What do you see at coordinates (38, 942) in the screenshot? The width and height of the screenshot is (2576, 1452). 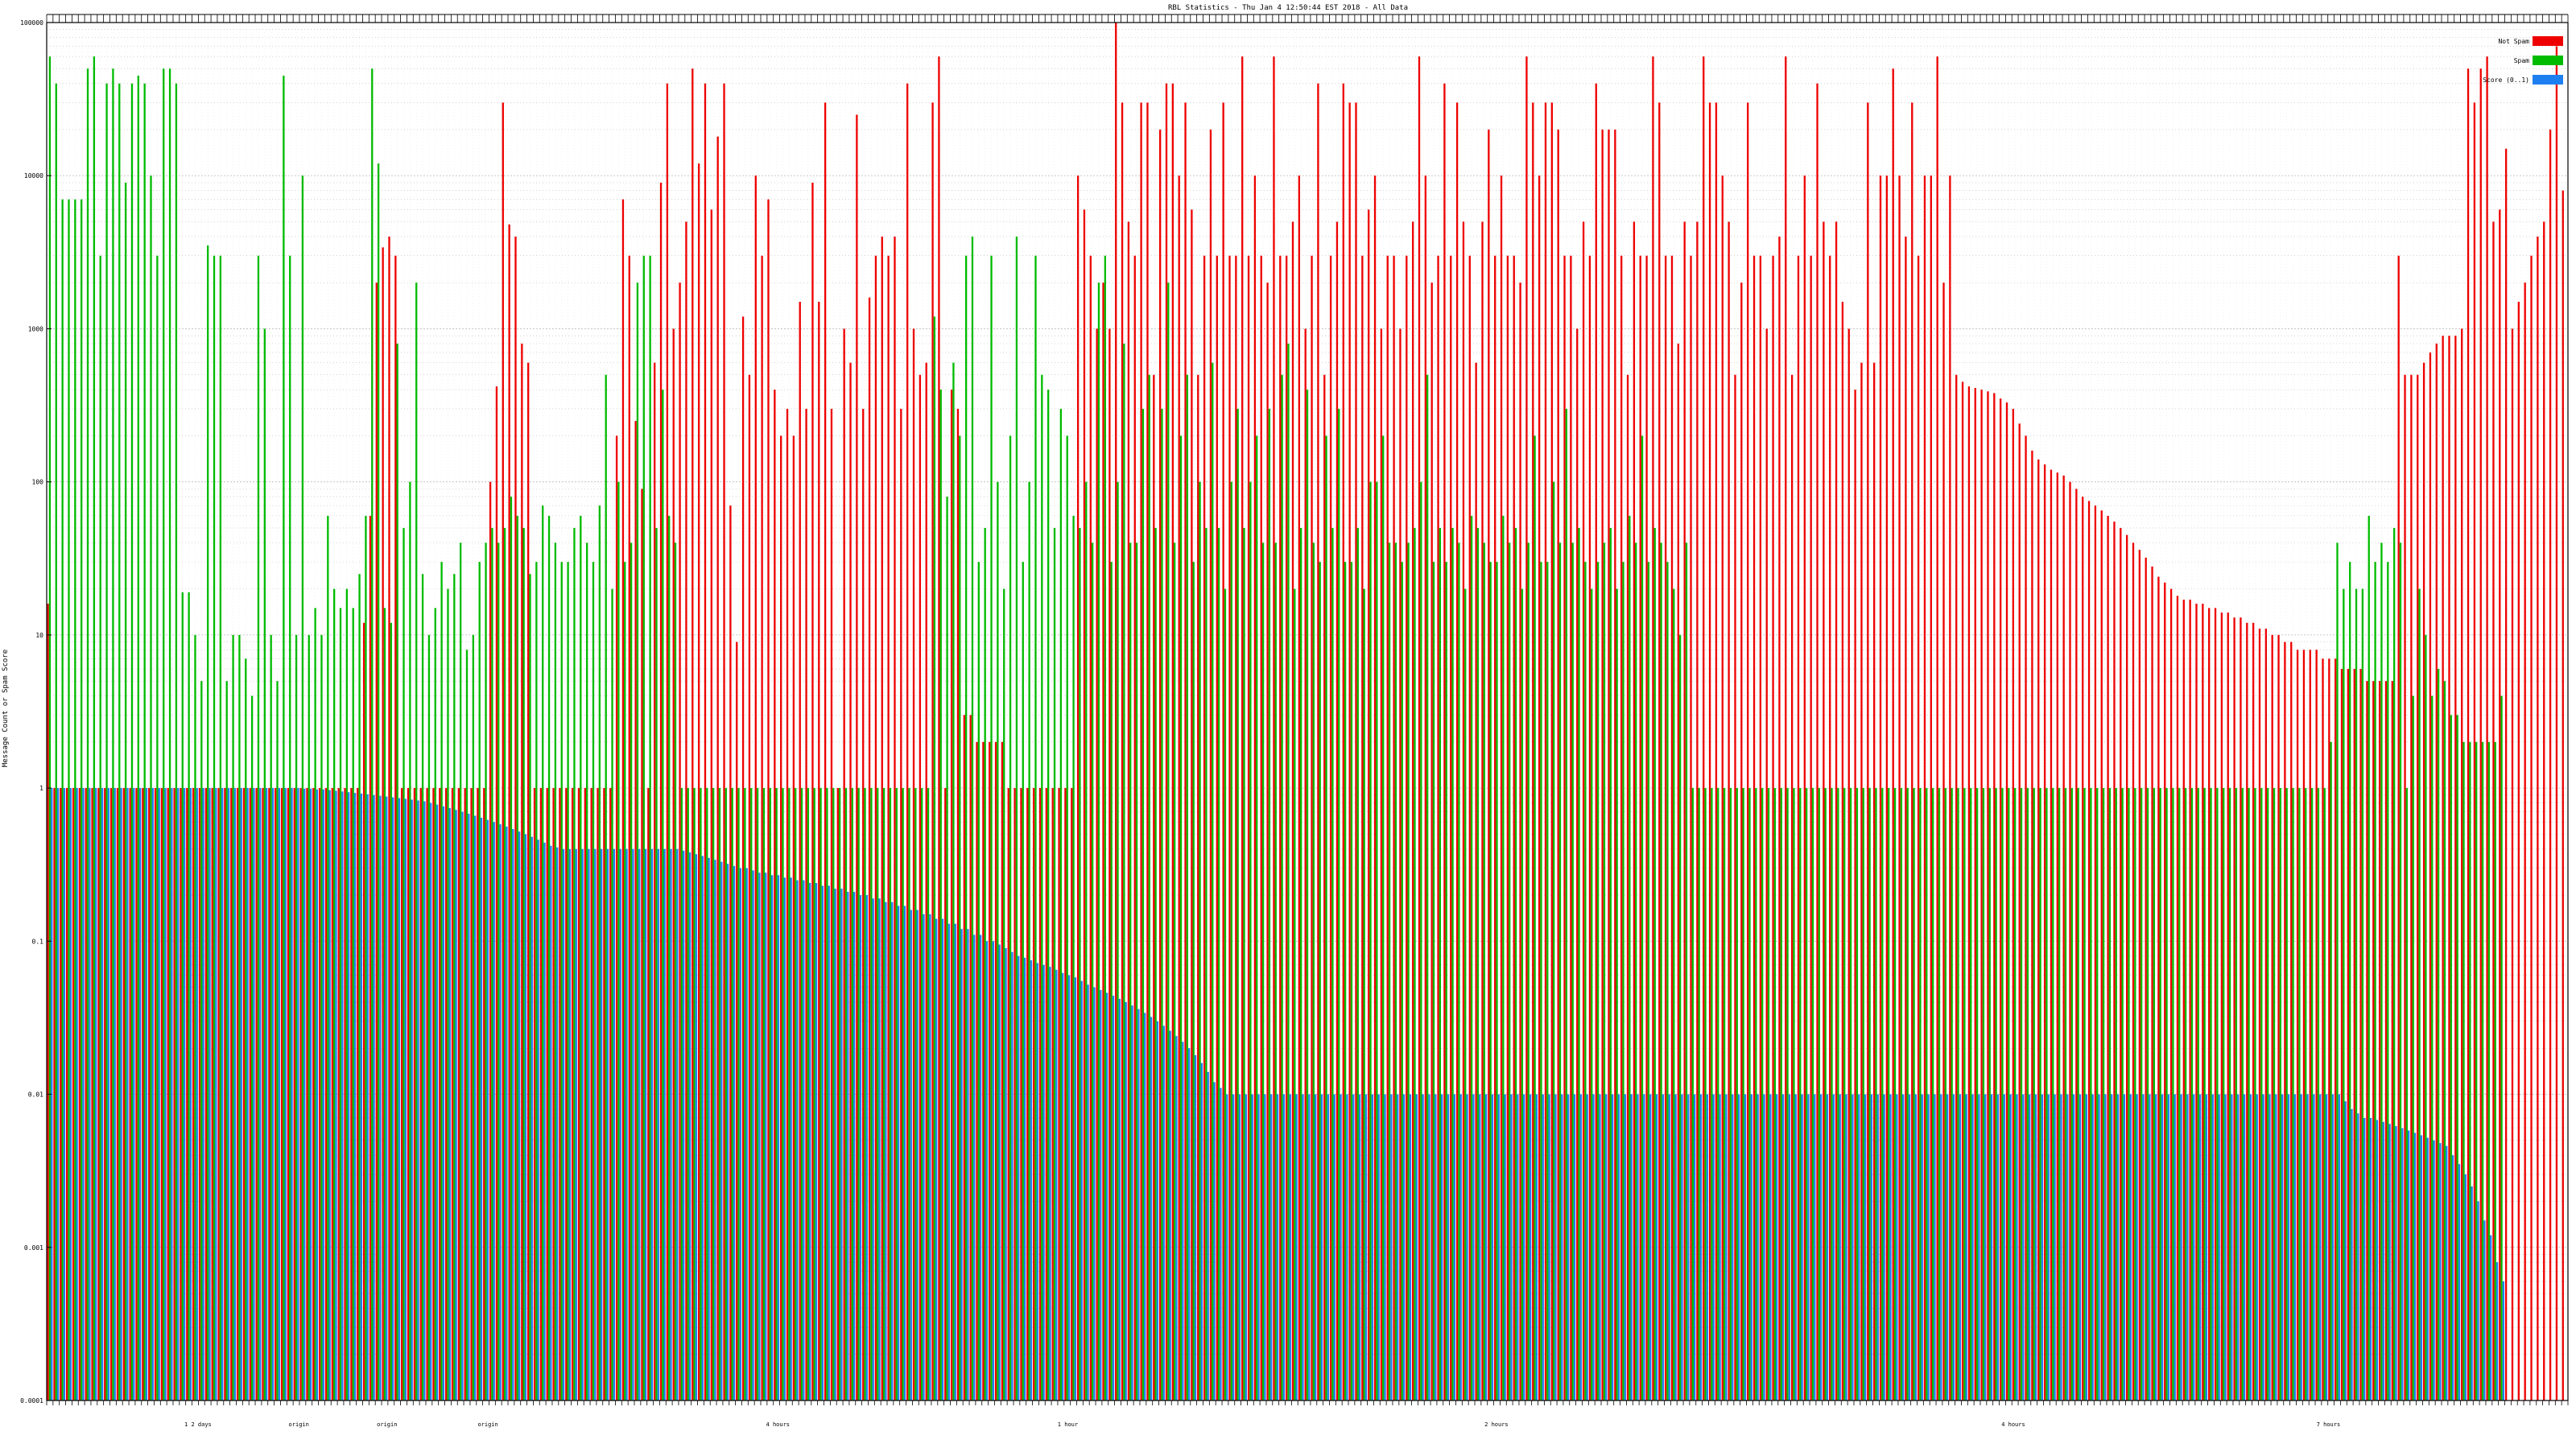 I see `y-tick-label: 0.1` at bounding box center [38, 942].